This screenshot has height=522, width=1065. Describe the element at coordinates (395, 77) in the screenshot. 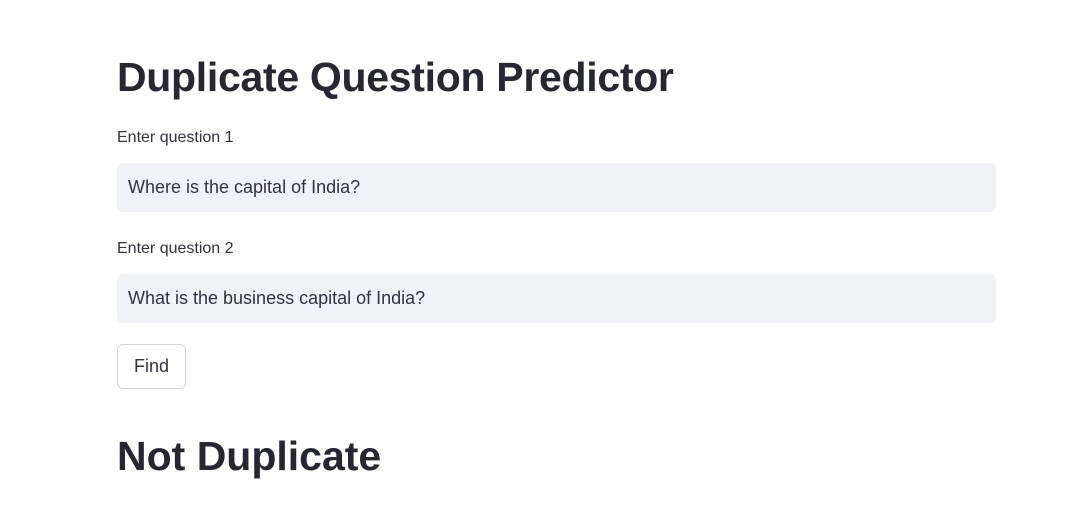

I see `page-title: Duplicate Question Predictor` at that location.